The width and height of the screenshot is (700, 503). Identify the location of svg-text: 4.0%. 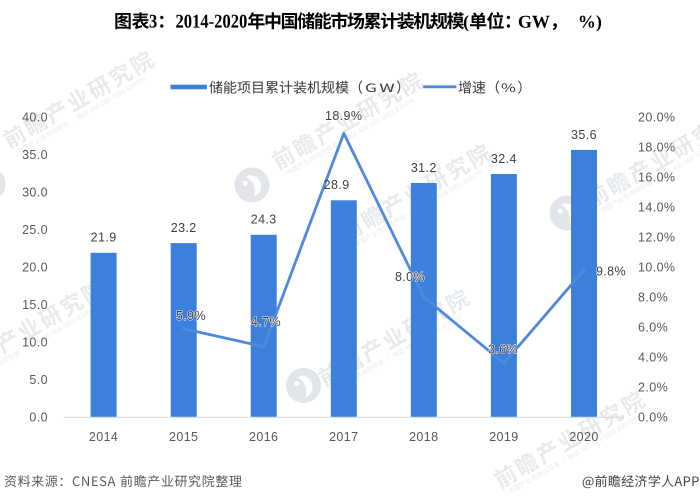
(653, 358).